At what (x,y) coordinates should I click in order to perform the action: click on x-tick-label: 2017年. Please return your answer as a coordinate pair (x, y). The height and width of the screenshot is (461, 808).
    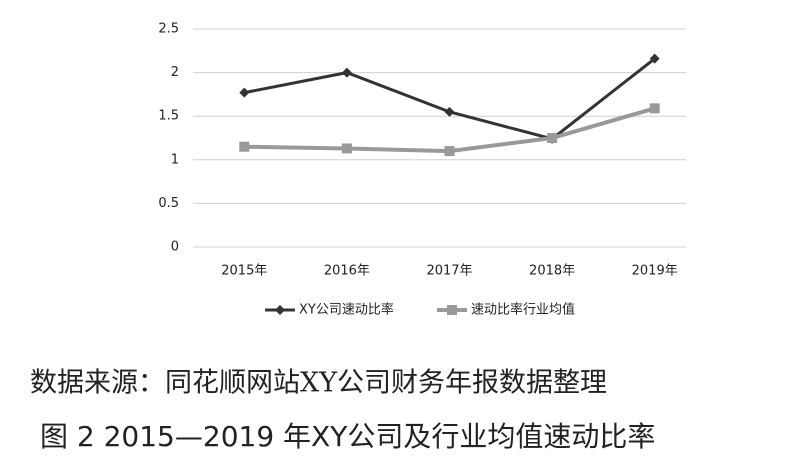
    Looking at the image, I should click on (449, 271).